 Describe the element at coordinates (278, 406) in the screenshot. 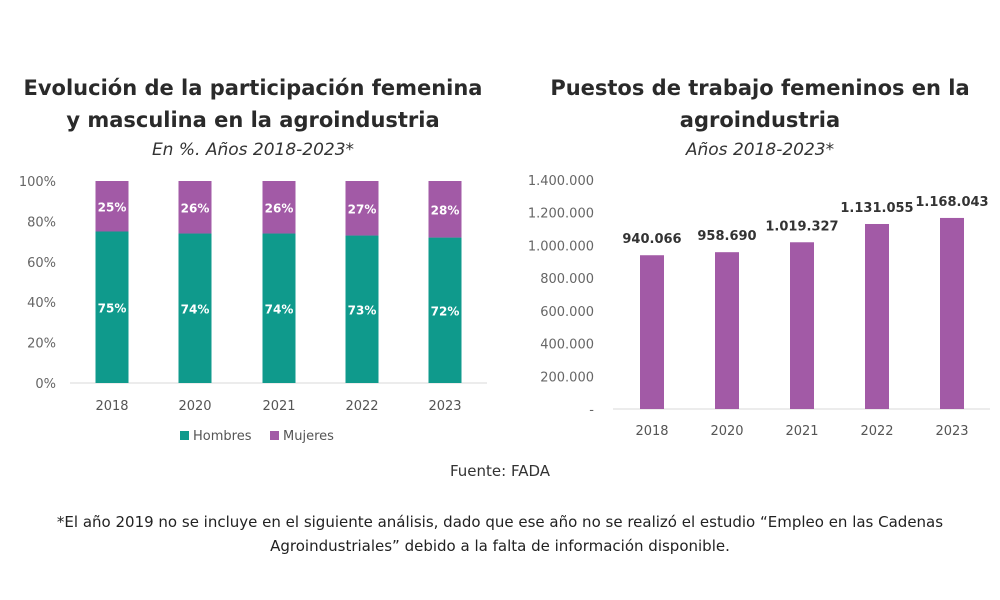

I see `left-x-tick: 2021` at that location.